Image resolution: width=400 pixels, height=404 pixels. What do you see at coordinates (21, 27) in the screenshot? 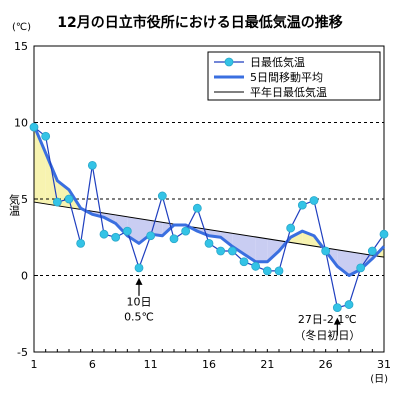
I see `y-unit-label: (℃)` at bounding box center [21, 27].